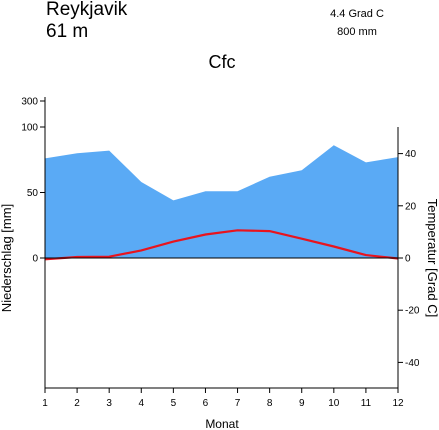  I want to click on right-tick-label--20: -20, so click(412, 311).